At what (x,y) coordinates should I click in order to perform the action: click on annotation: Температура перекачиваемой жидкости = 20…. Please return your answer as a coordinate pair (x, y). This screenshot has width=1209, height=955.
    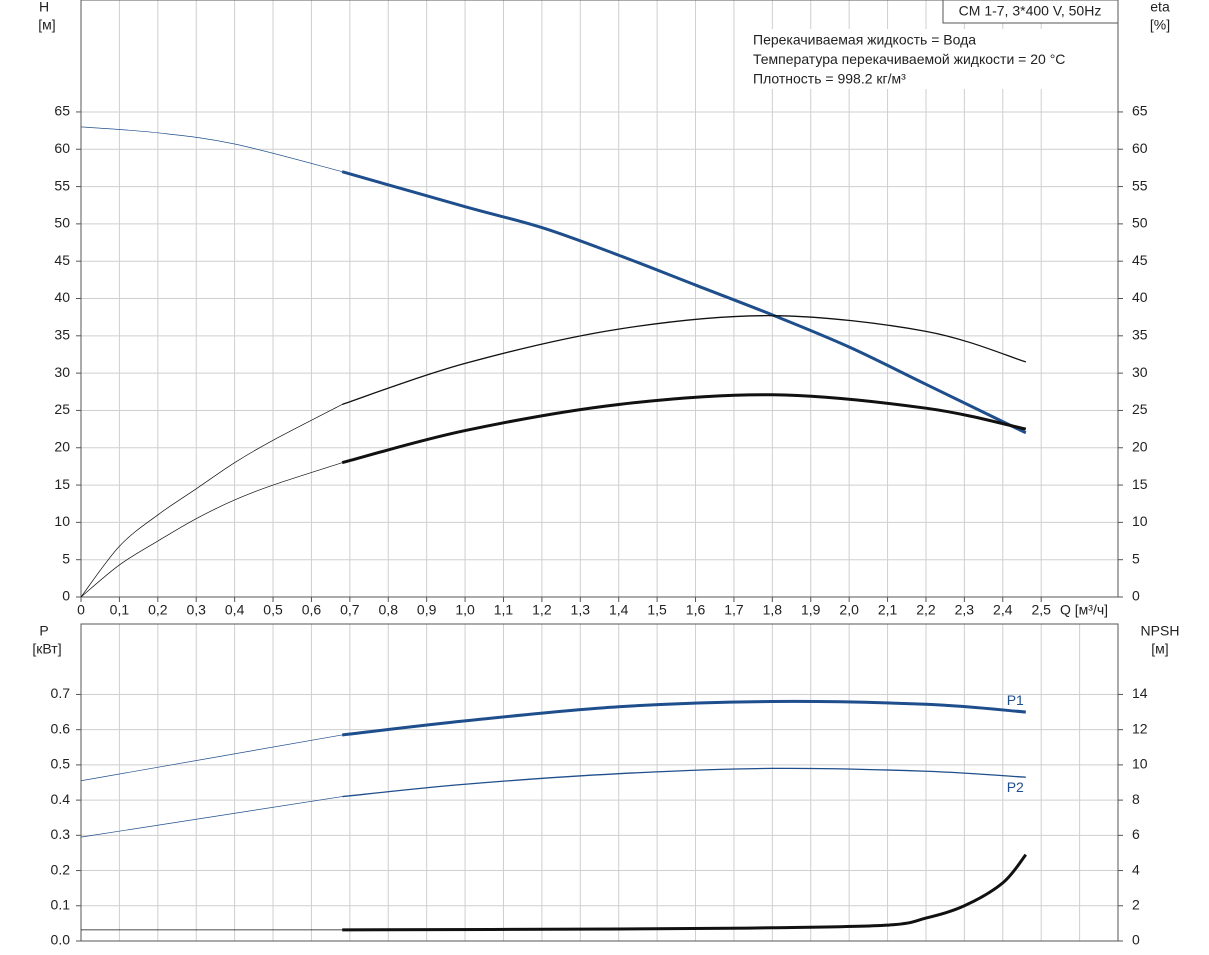
    Looking at the image, I should click on (909, 59).